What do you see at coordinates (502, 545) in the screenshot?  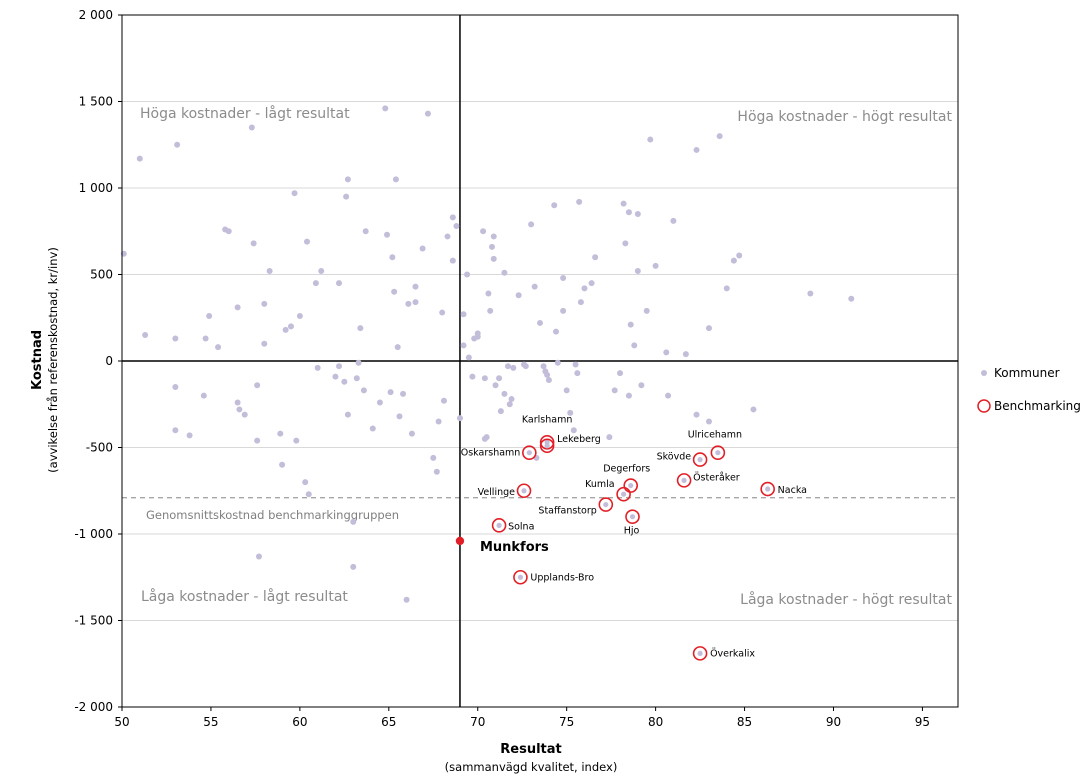 I see `focus-point-group: Munkfors` at bounding box center [502, 545].